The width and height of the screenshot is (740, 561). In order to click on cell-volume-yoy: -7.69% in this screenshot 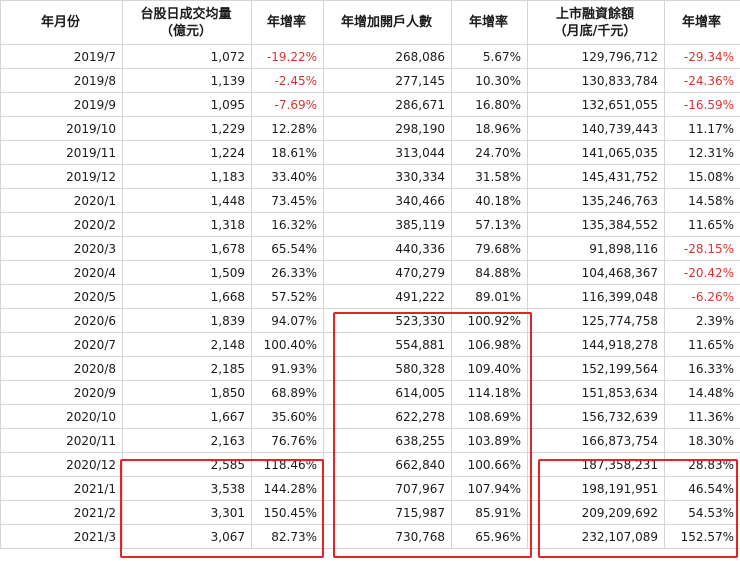, I will do `click(287, 104)`.